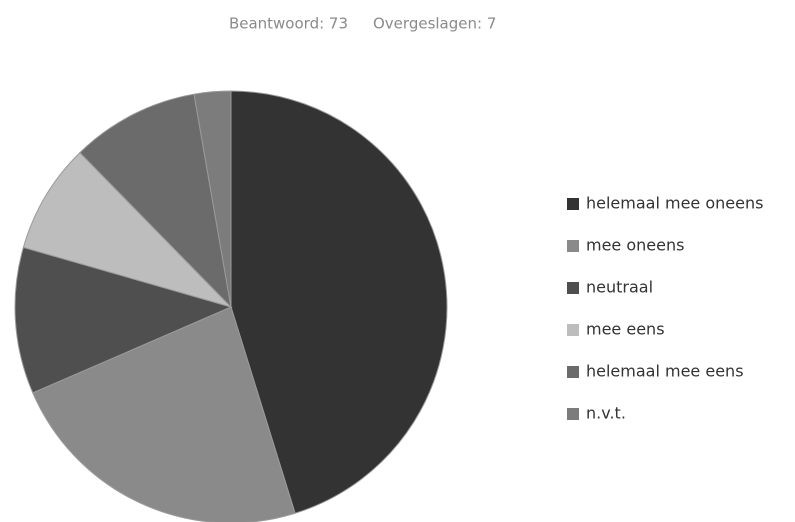  What do you see at coordinates (619, 287) in the screenshot?
I see `legend-label: neutraal` at bounding box center [619, 287].